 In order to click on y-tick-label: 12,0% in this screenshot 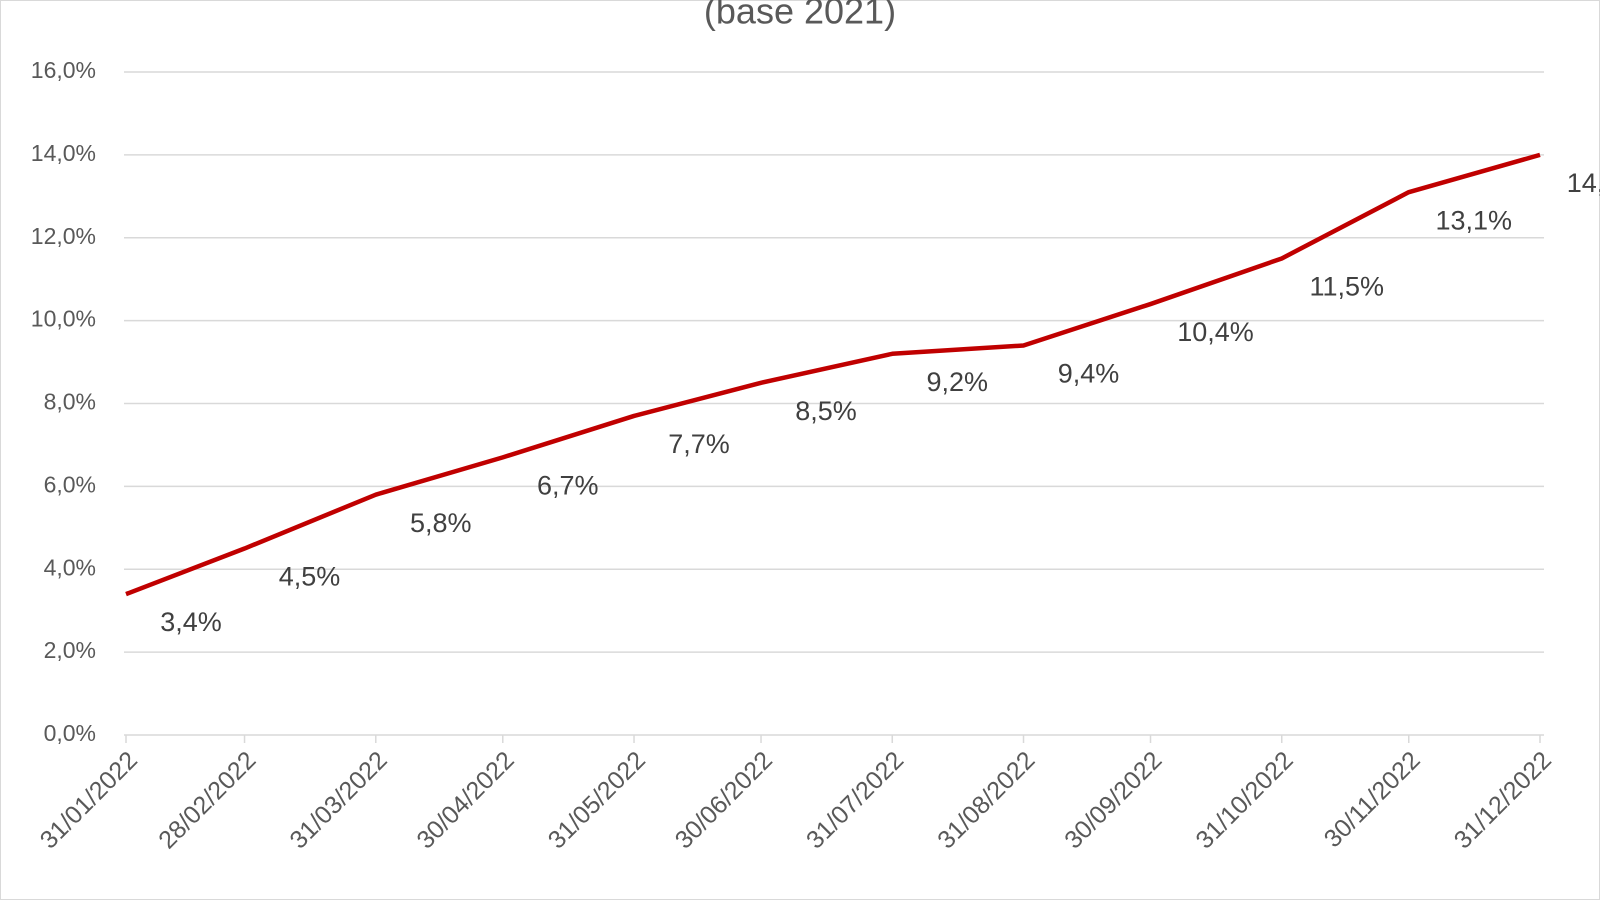, I will do `click(63, 236)`.